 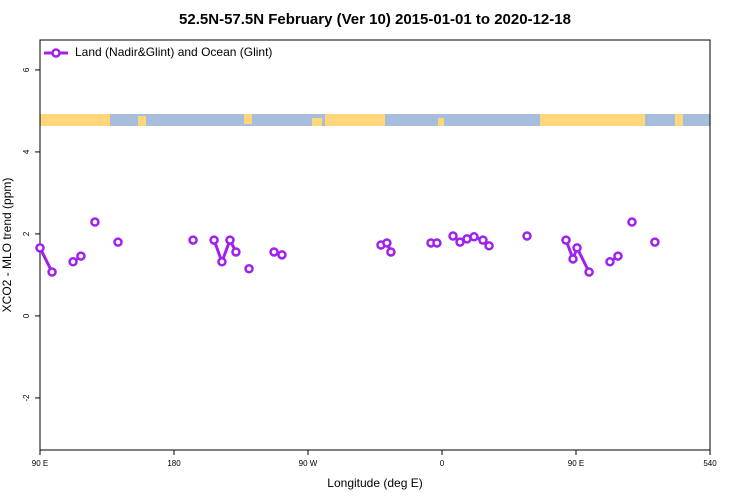 I want to click on y-axis-label: XCO2 - MLO trend (ppm), so click(x=7, y=245).